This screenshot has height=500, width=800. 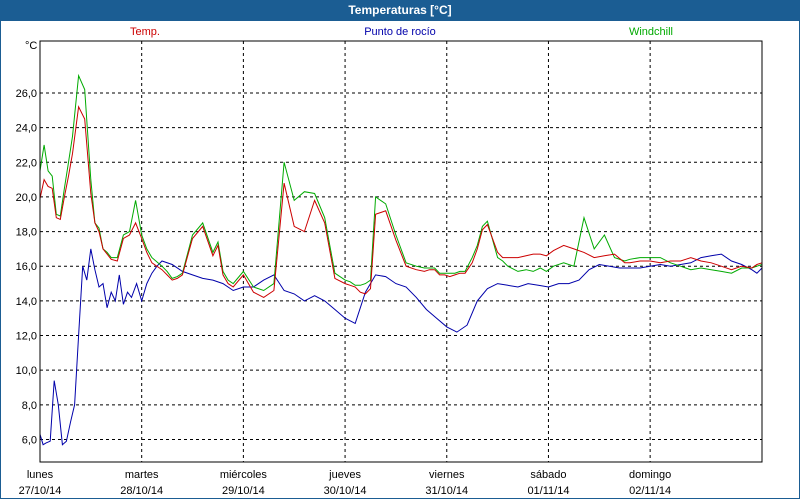 I want to click on legend-temp: Temp., so click(x=145, y=32).